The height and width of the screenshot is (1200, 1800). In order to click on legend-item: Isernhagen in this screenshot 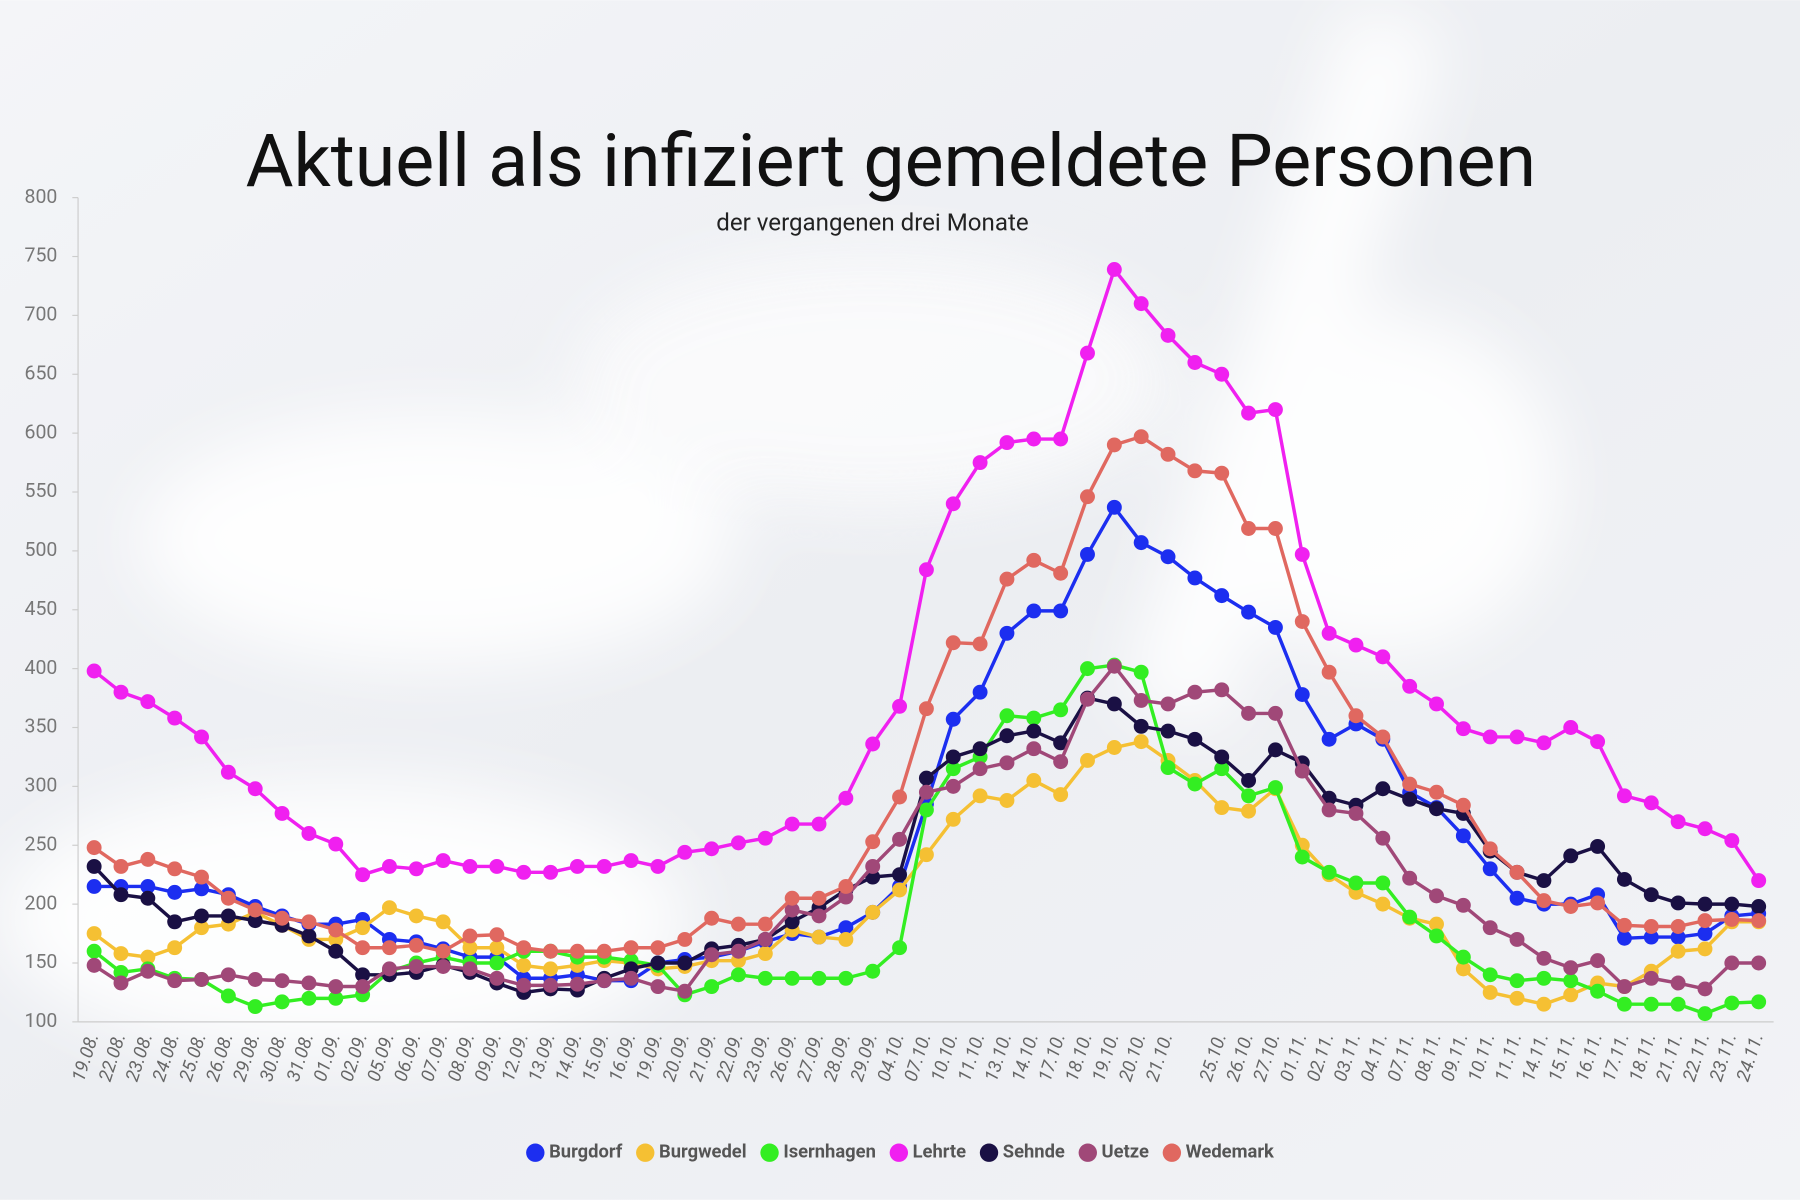, I will do `click(818, 1152)`.